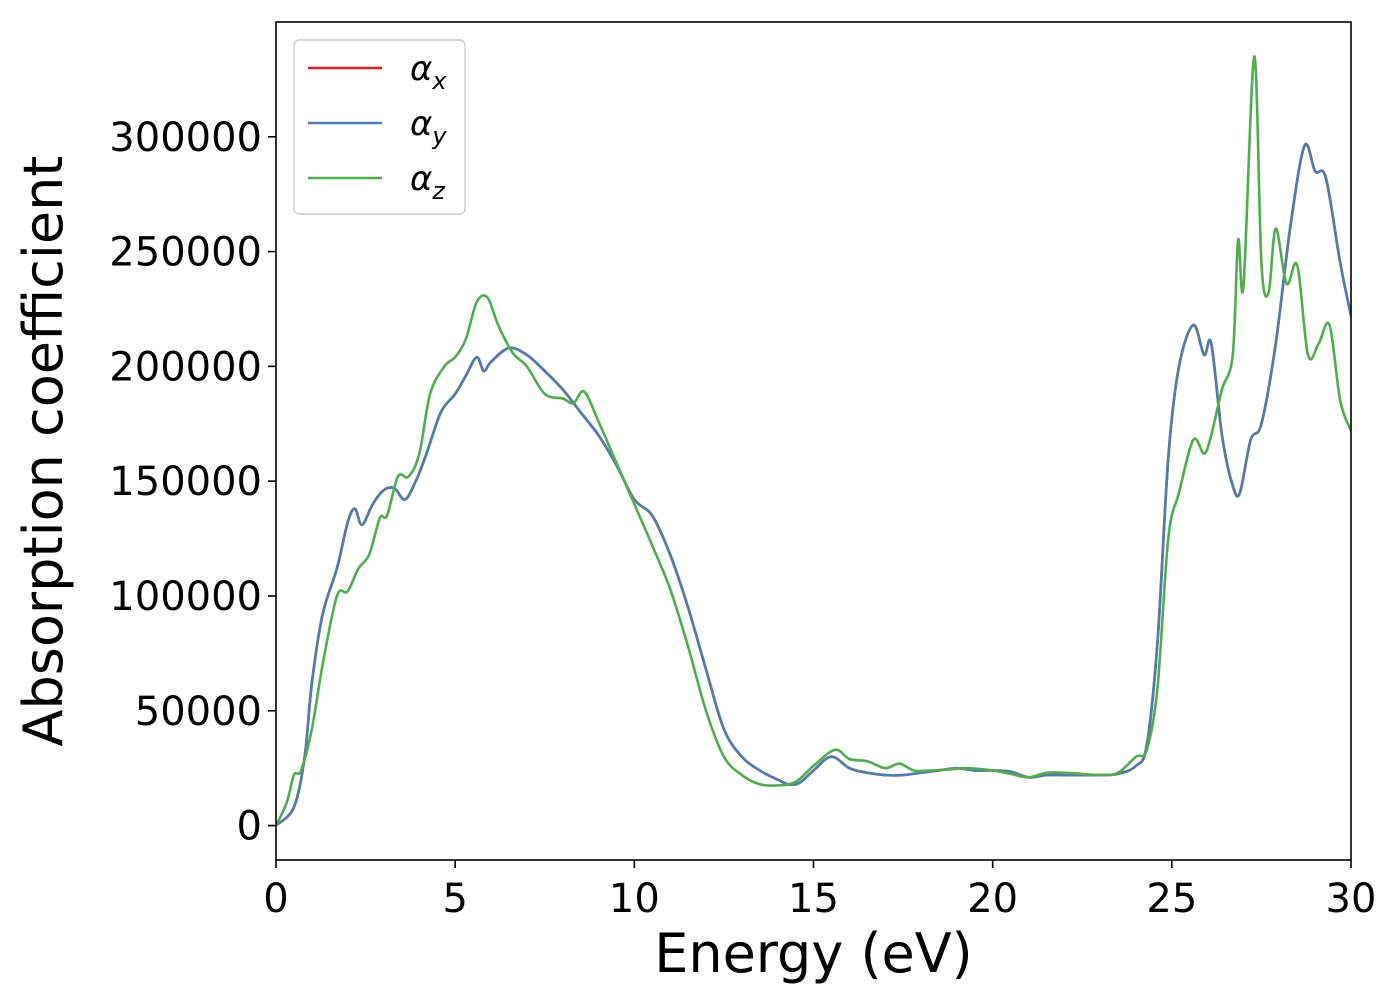 The width and height of the screenshot is (1400, 1000). Describe the element at coordinates (813, 953) in the screenshot. I see `x-axis-title: Energy (eV)` at that location.